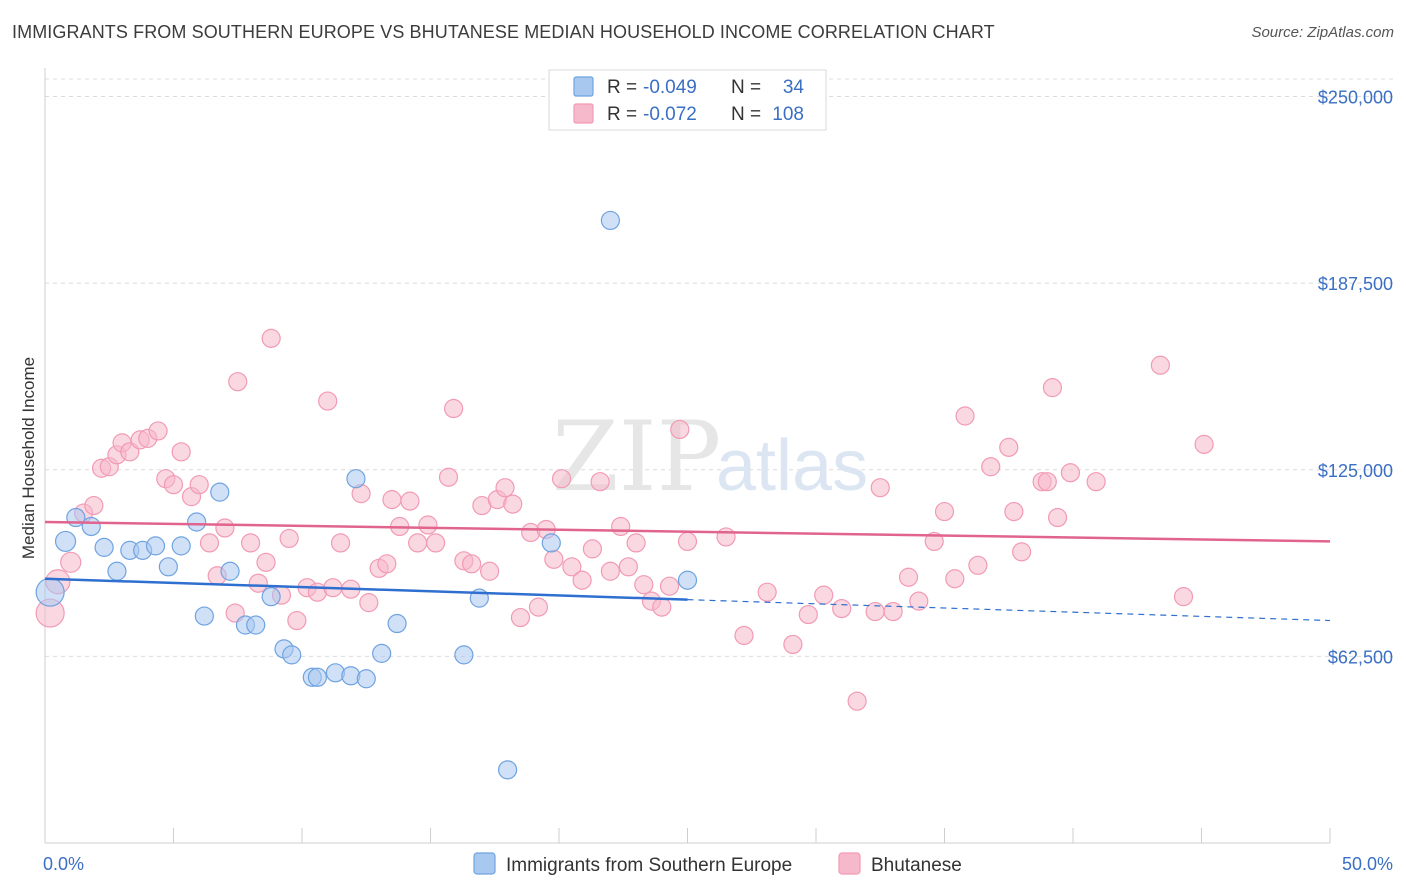 The height and width of the screenshot is (892, 1406). What do you see at coordinates (1367, 864) in the screenshot?
I see `x-tick-label-1: 50.0%` at bounding box center [1367, 864].